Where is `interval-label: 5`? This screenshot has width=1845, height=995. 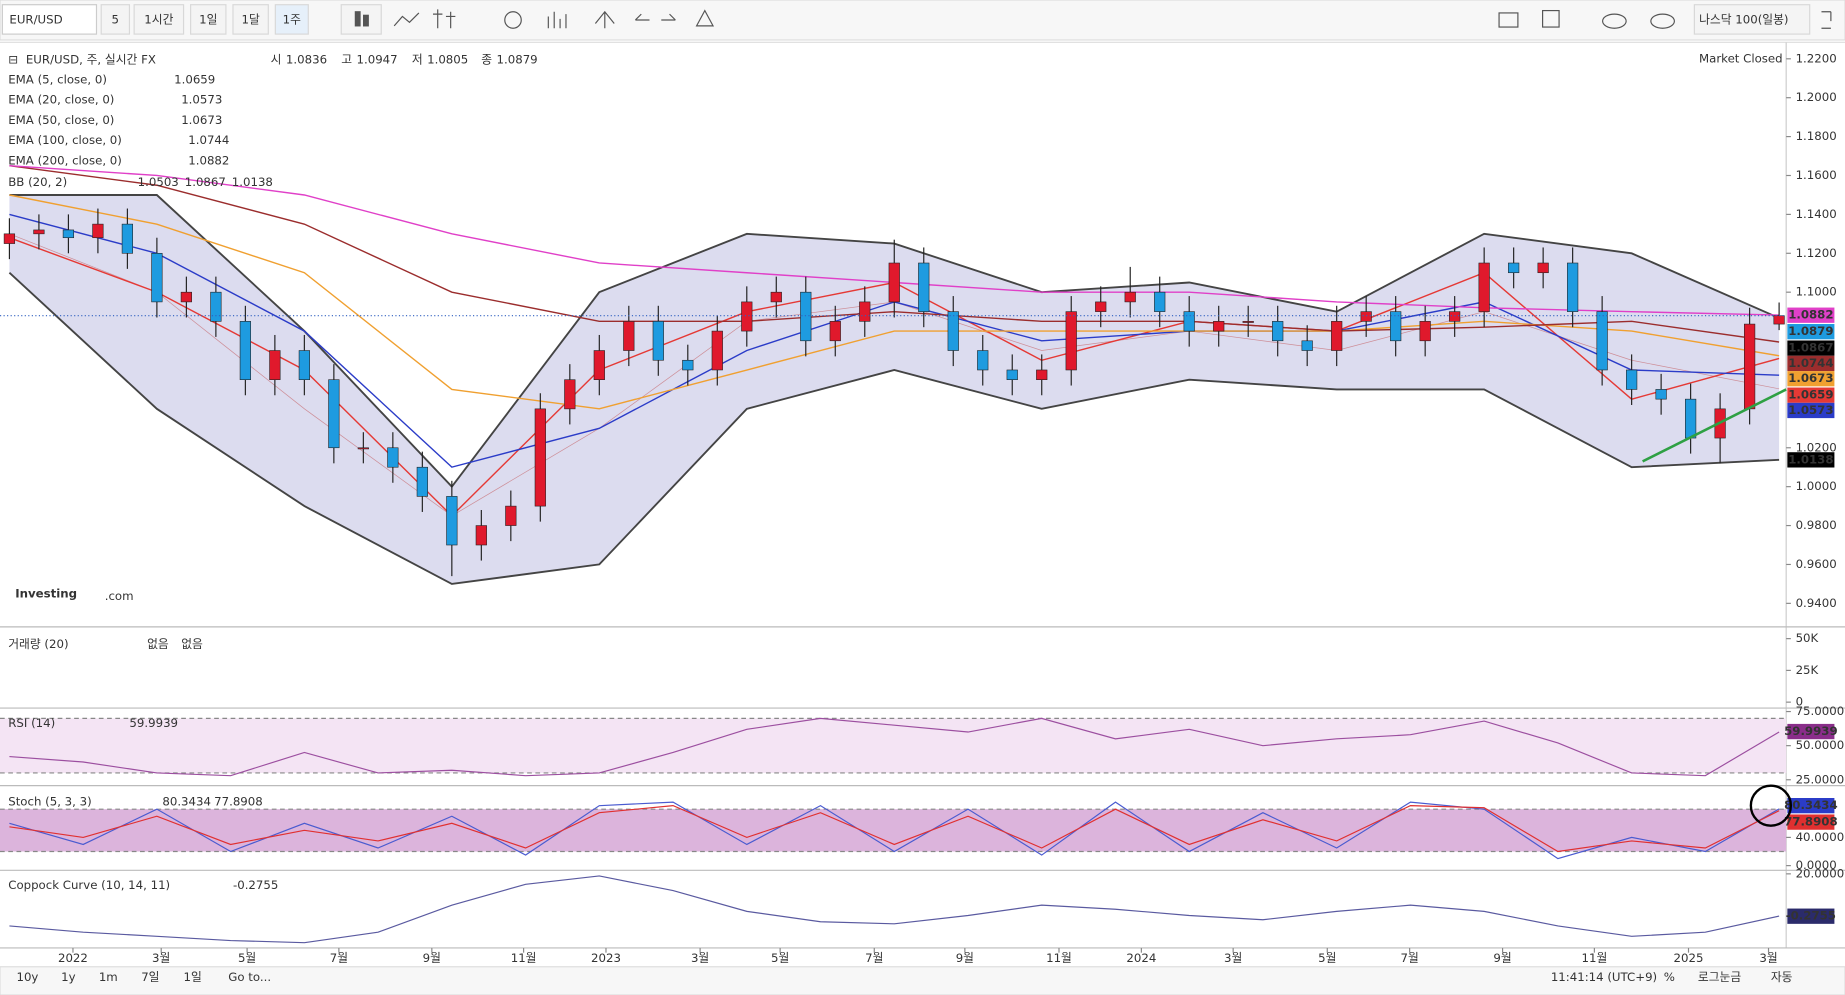
interval-label: 5 is located at coordinates (115, 19).